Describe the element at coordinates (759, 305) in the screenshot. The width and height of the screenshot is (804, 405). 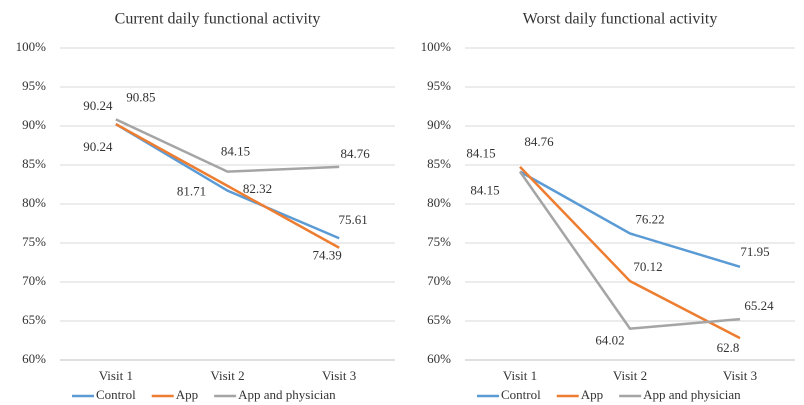
I see `data-label: 65.24` at that location.